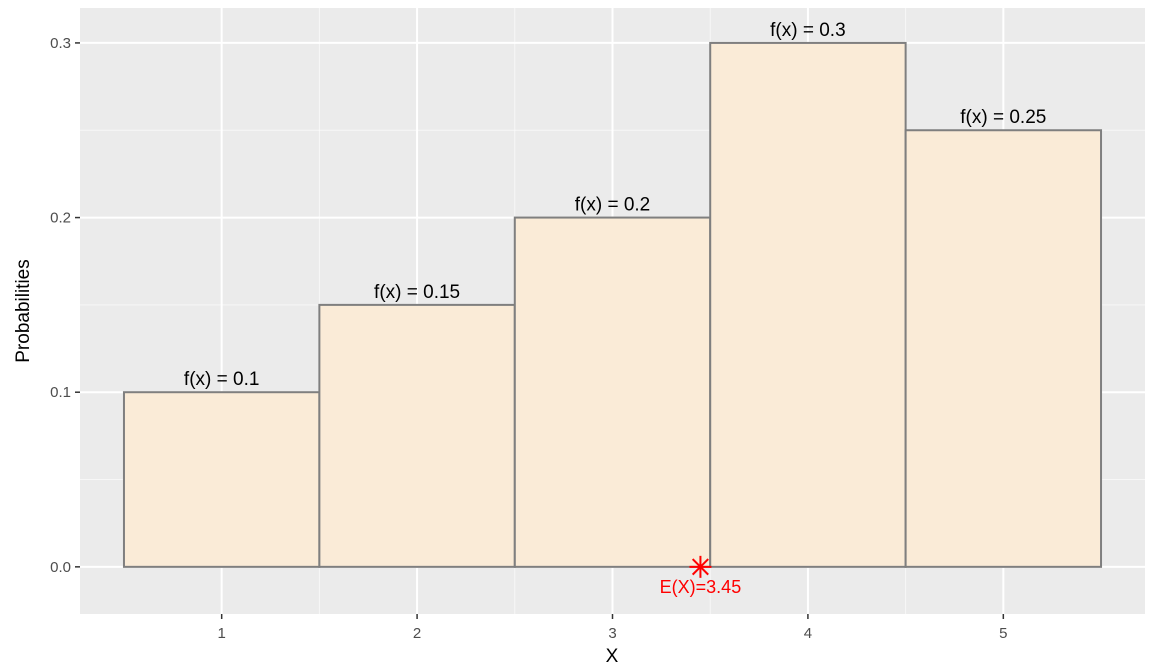 The height and width of the screenshot is (668, 1150). I want to click on bar-label: f(x) = 0.25, so click(1003, 117).